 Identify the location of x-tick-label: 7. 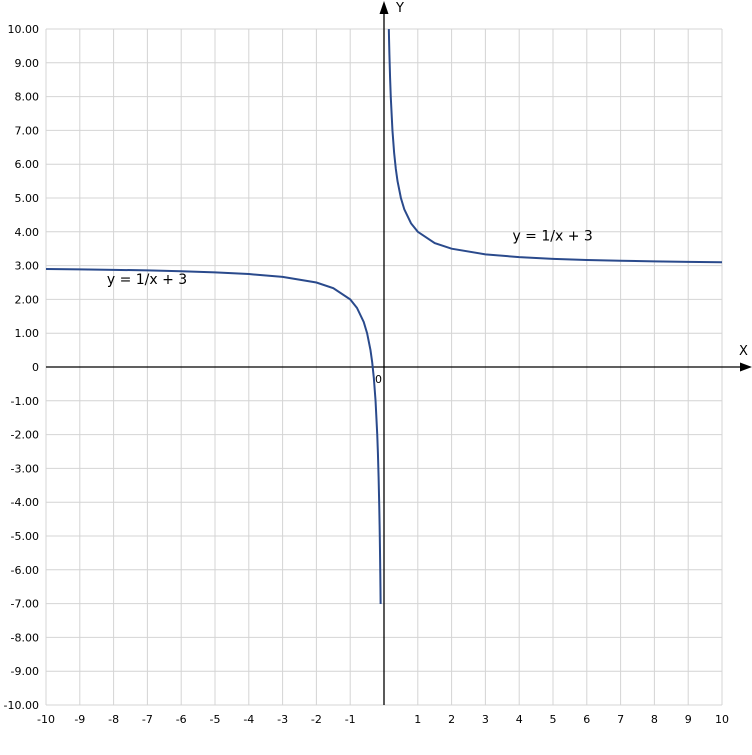
(620, 719).